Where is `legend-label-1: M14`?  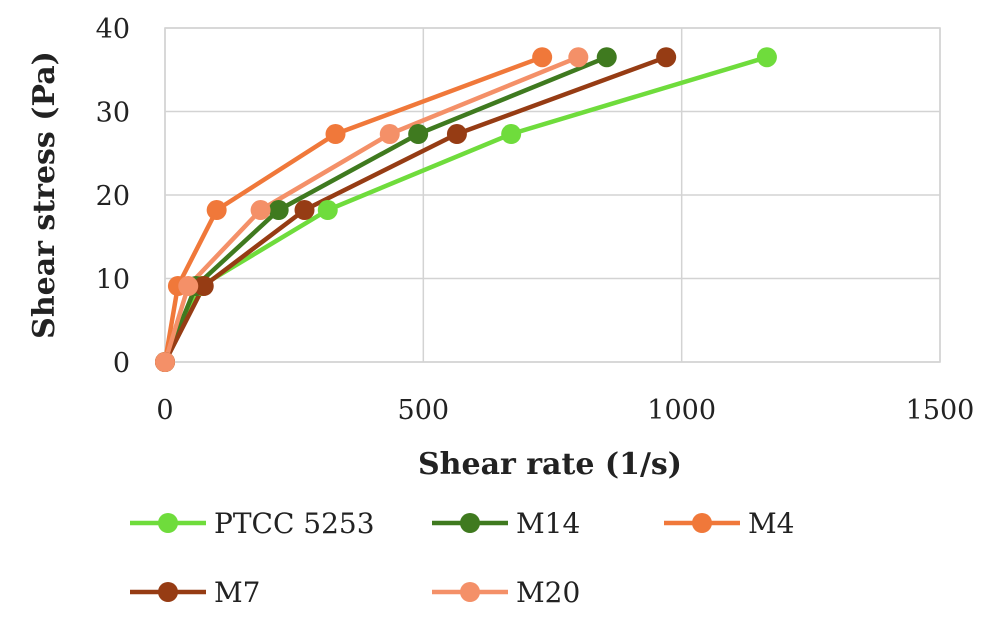
legend-label-1: M14 is located at coordinates (548, 523).